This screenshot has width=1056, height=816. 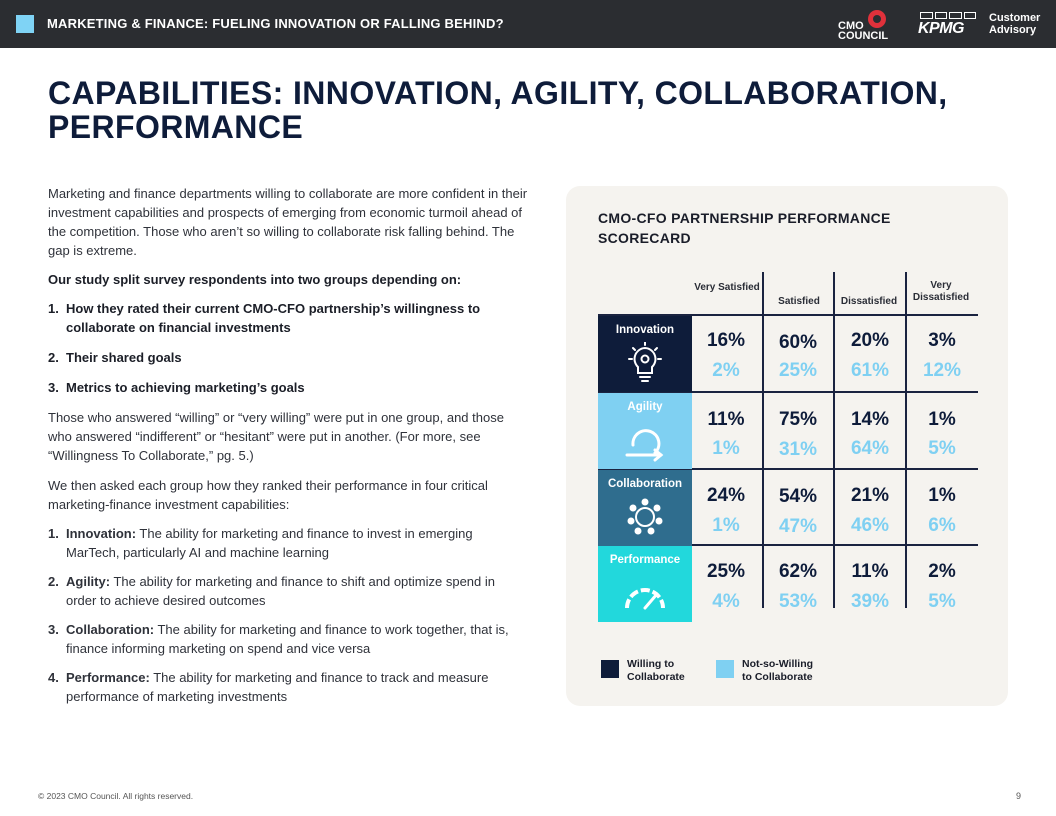 I want to click on legend-swatch-light, so click(x=725, y=669).